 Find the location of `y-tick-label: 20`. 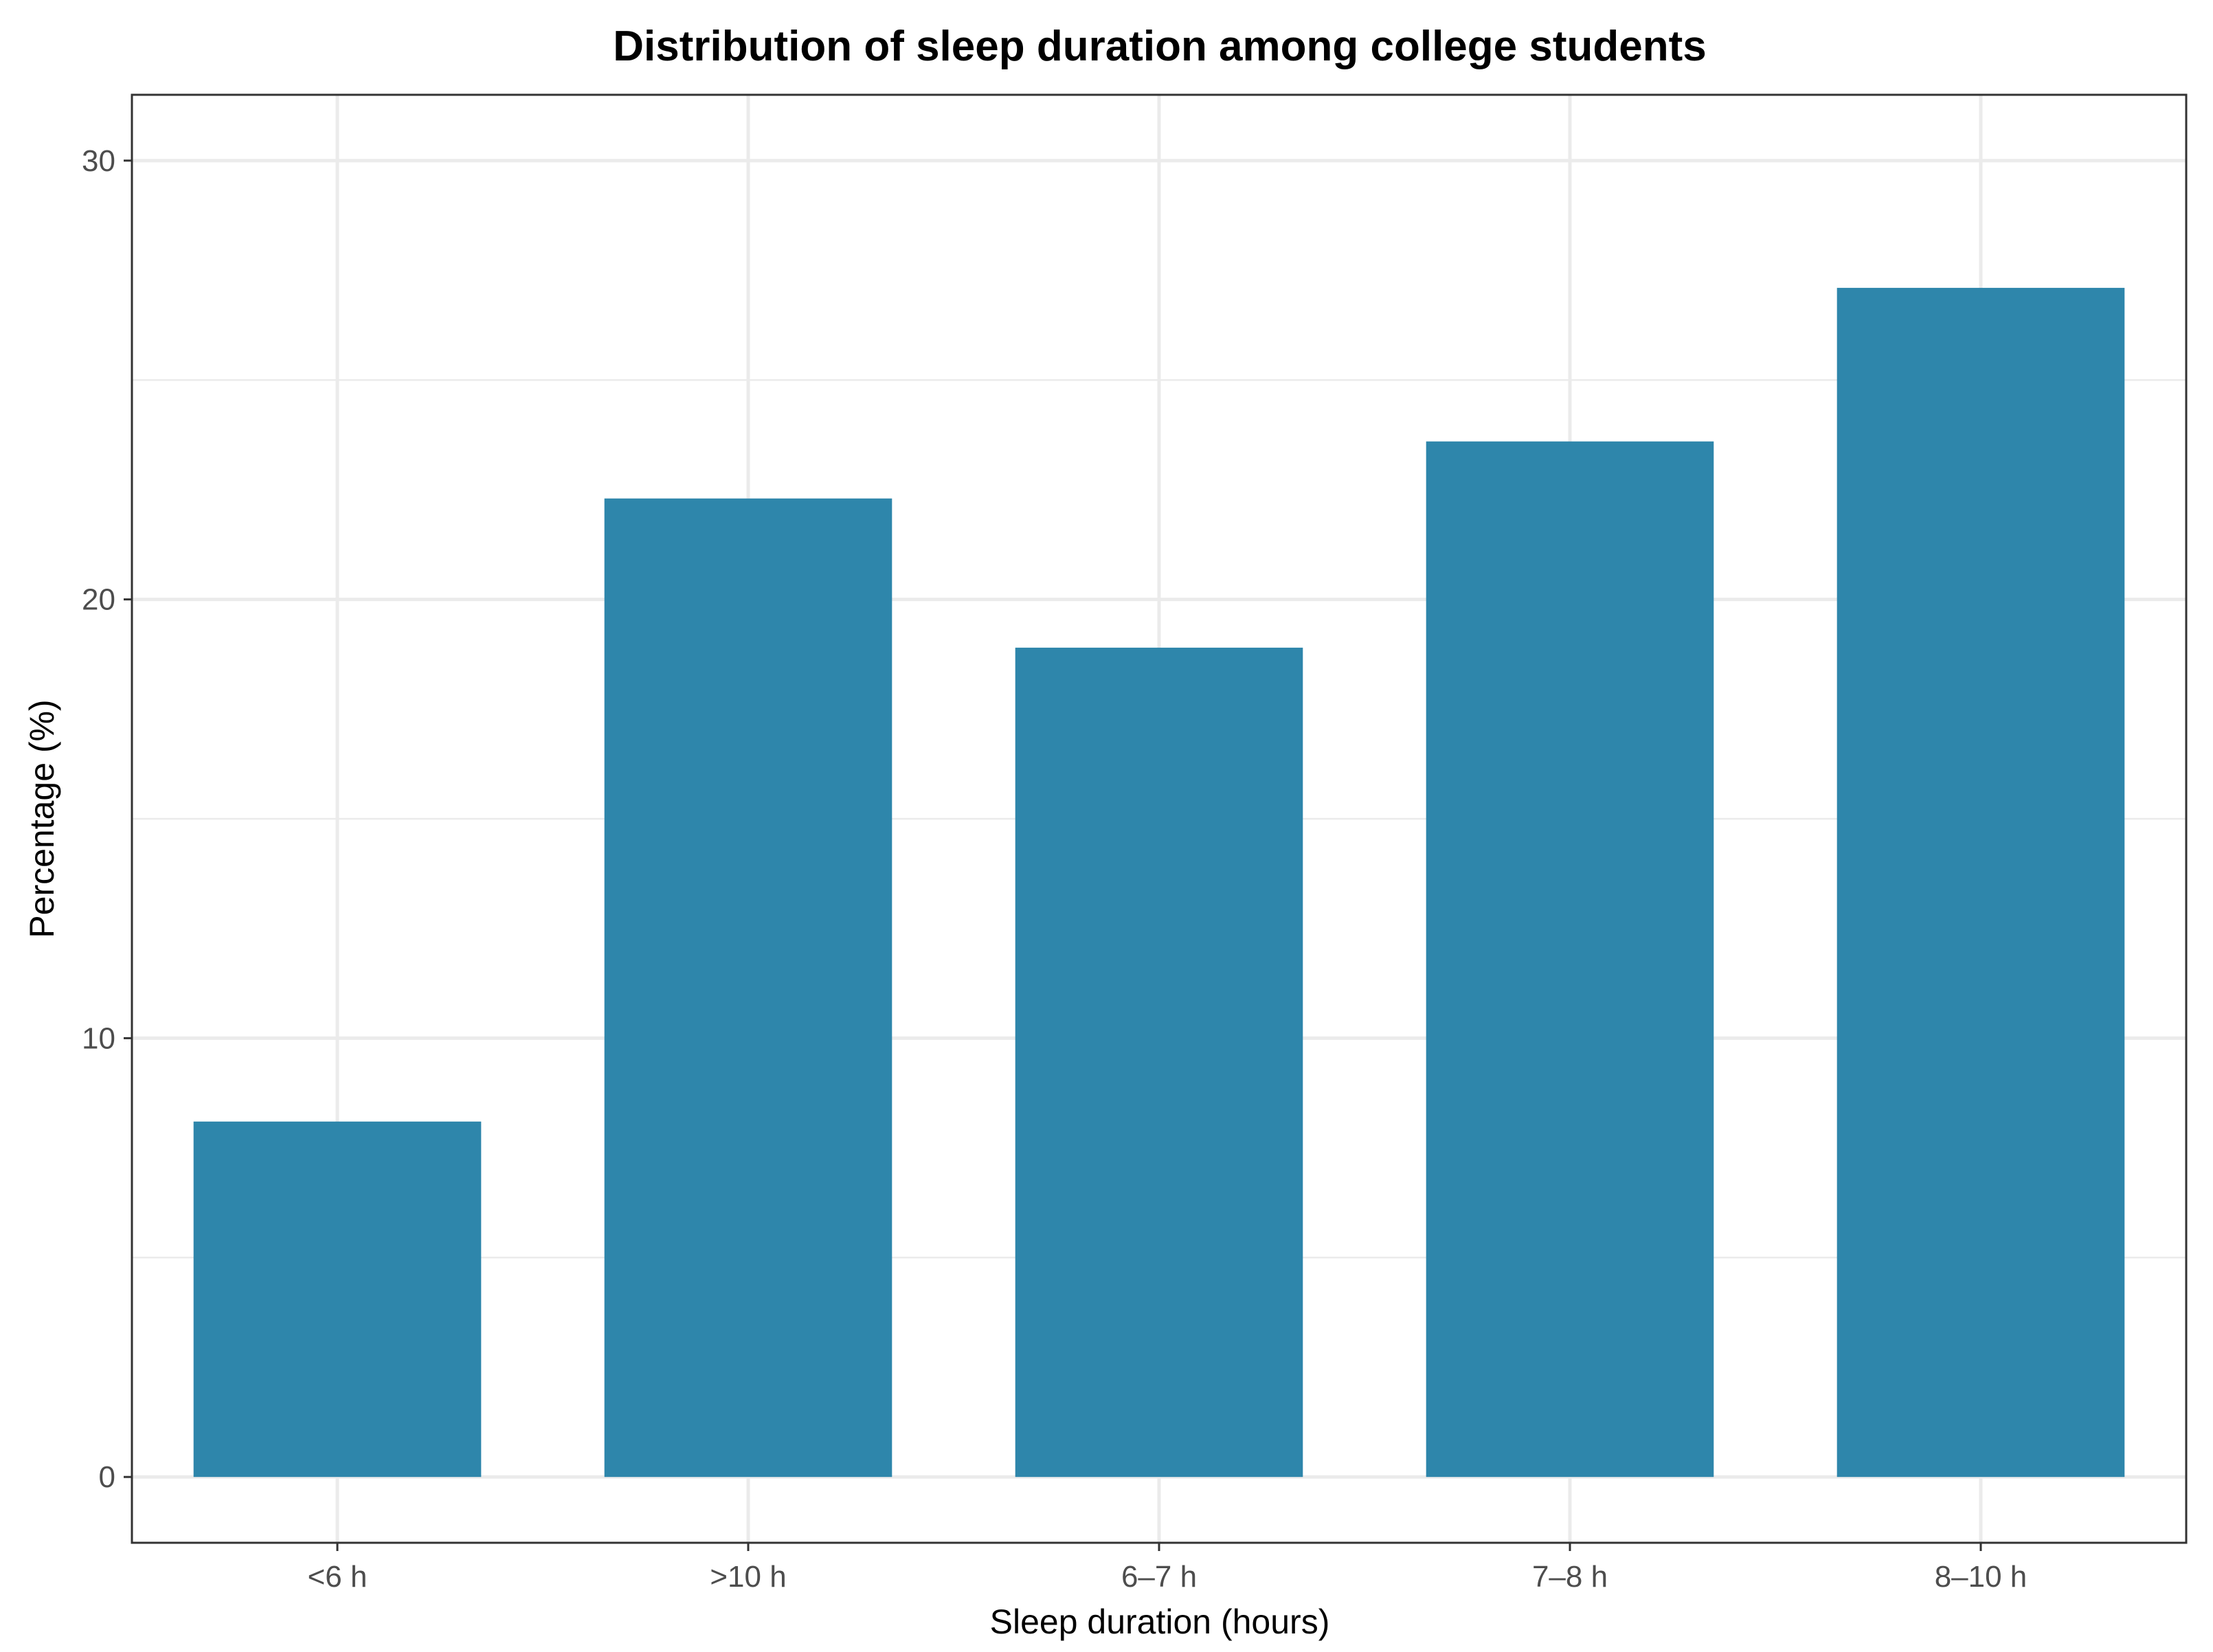

y-tick-label: 20 is located at coordinates (98, 600).